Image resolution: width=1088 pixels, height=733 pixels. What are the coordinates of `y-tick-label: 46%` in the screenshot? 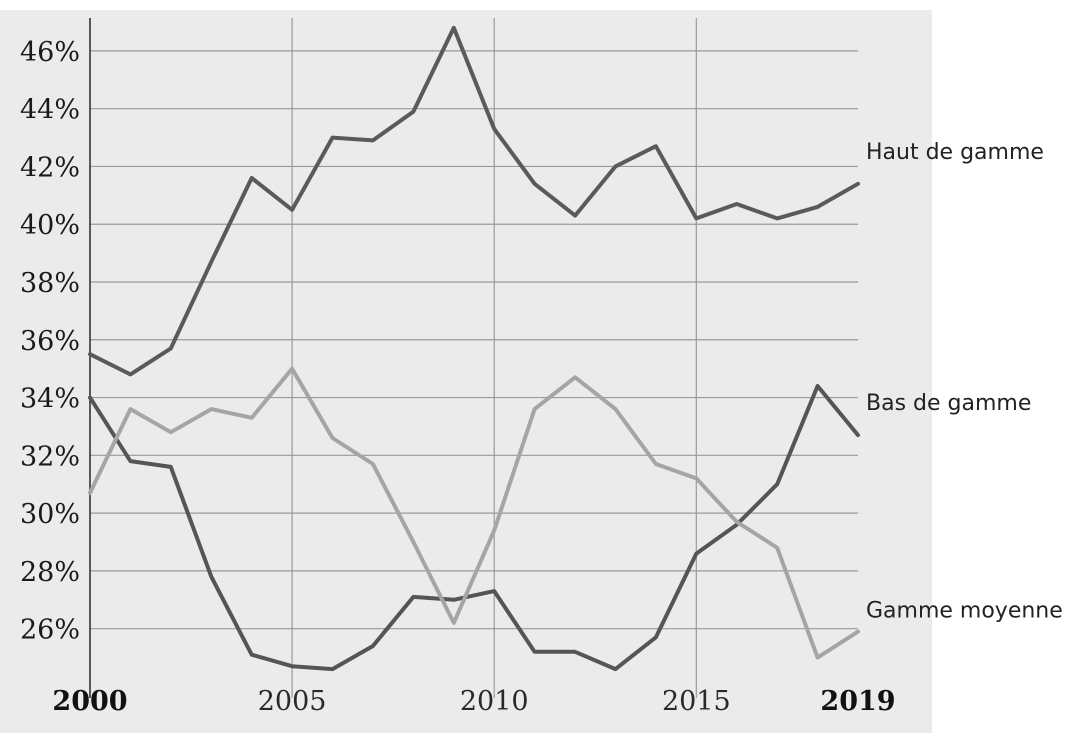 It's located at (50, 52).